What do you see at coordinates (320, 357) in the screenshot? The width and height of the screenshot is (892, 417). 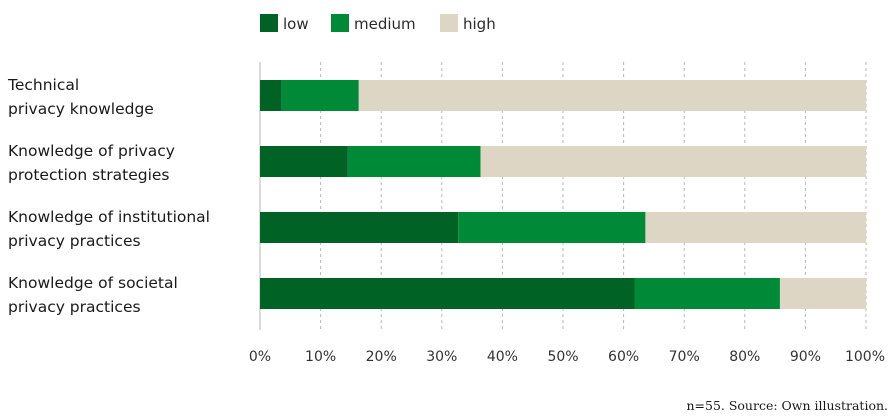 I see `x-tick-label: 10%` at bounding box center [320, 357].